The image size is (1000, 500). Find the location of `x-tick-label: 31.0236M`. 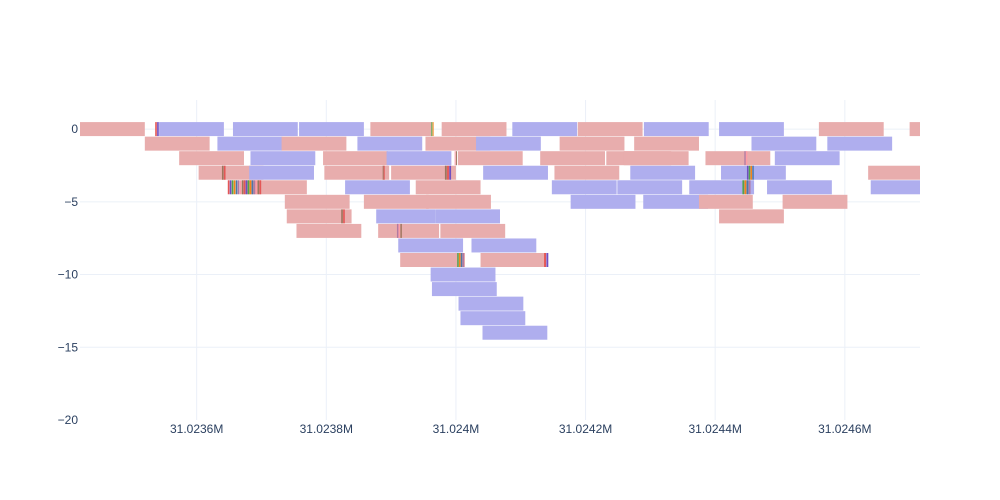

x-tick-label: 31.0236M is located at coordinates (196, 429).